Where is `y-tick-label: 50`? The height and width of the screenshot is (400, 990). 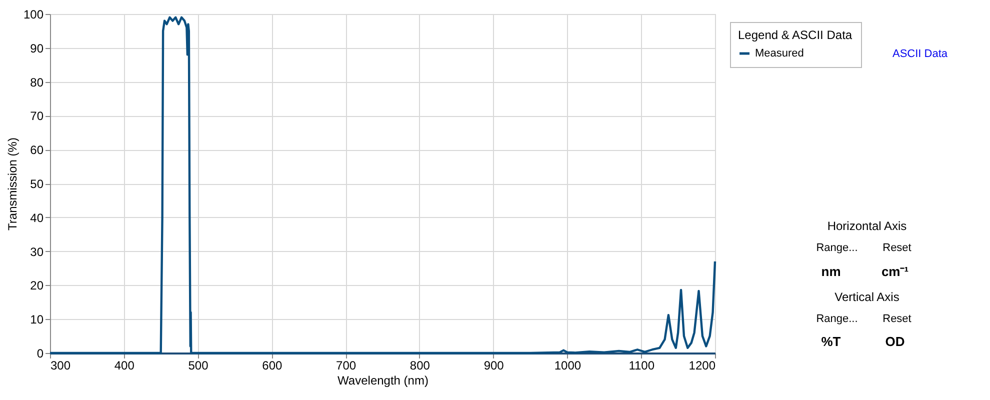 y-tick-label: 50 is located at coordinates (37, 184).